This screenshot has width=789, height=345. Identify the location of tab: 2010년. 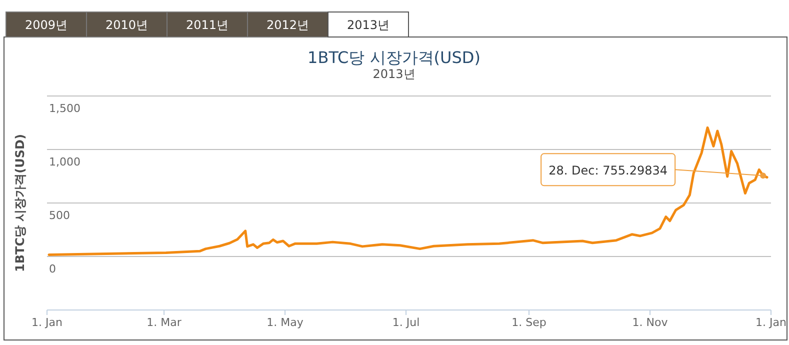
(127, 25).